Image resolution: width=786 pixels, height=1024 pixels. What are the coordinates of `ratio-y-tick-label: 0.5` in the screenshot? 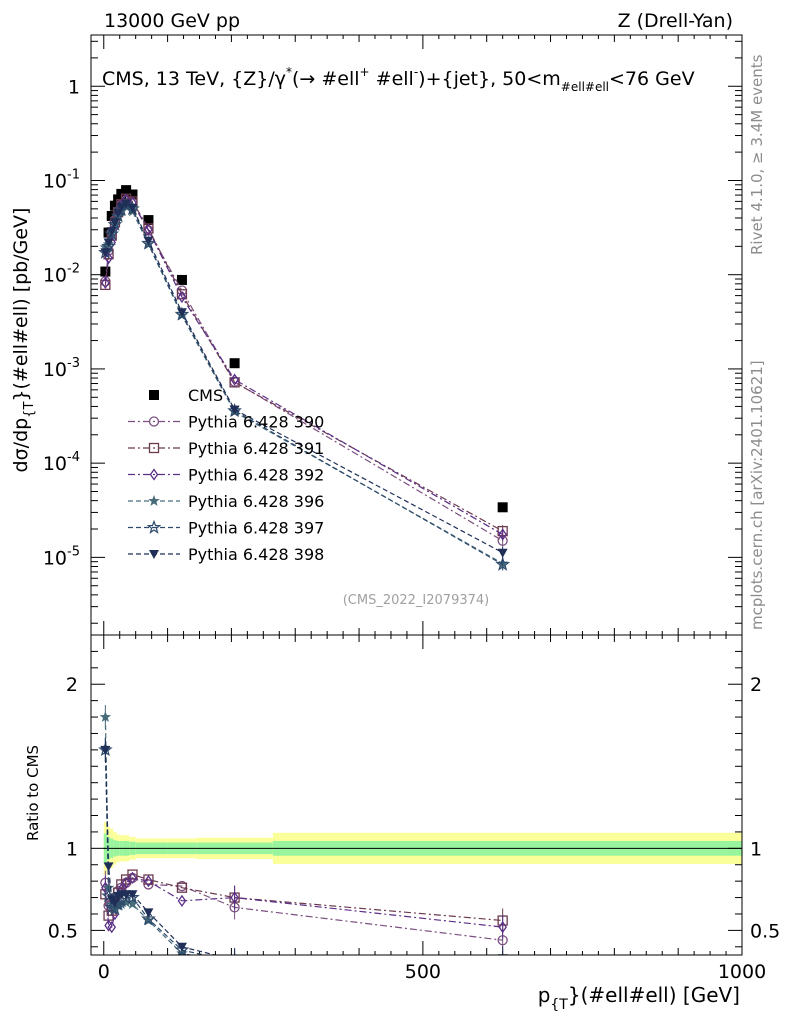 It's located at (63, 931).